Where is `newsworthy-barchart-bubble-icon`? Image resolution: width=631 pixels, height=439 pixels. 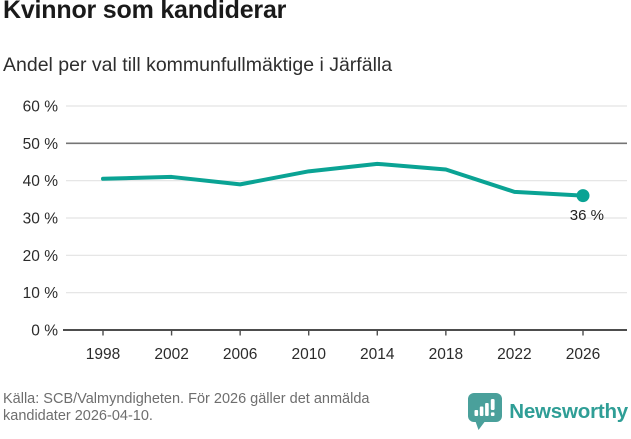 newsworthy-barchart-bubble-icon is located at coordinates (485, 411).